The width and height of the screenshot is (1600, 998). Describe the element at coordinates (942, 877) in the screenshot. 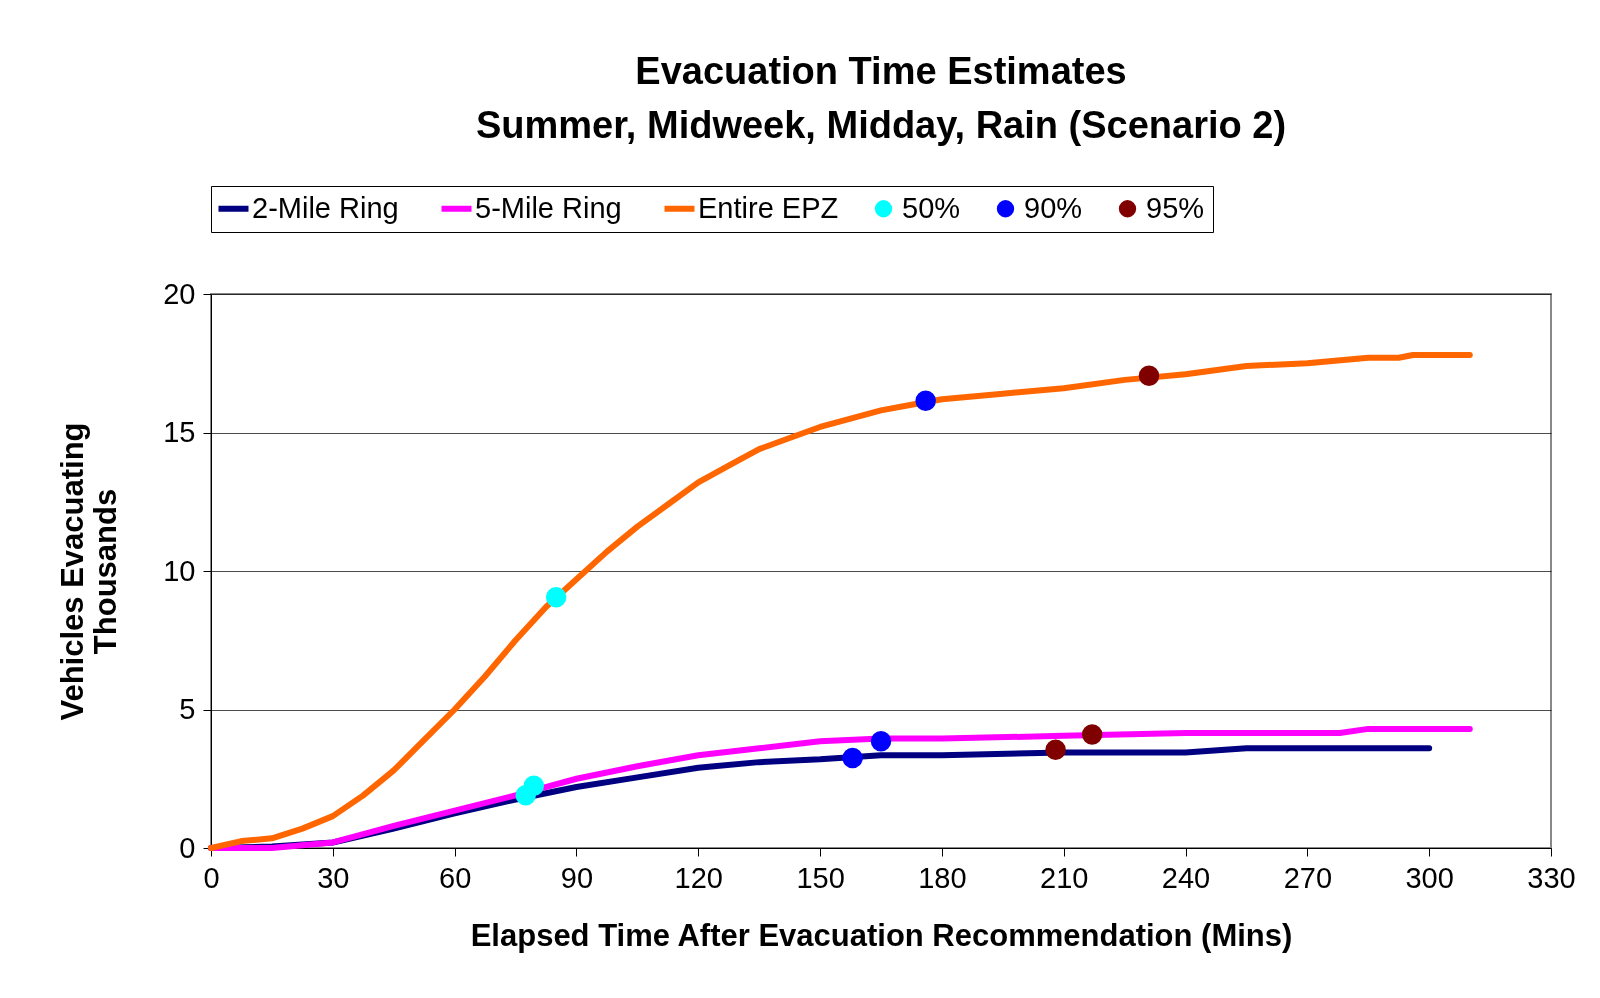

I see `x-tick-label: 180` at that location.